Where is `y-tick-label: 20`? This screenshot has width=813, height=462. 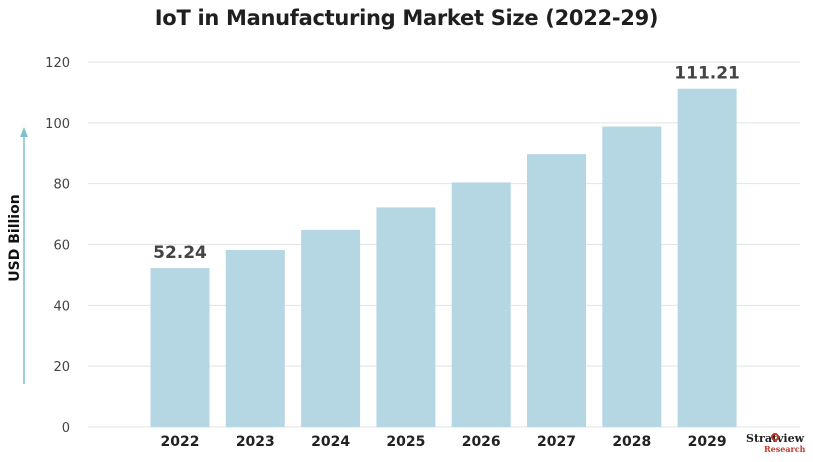
y-tick-label: 20 is located at coordinates (61, 367).